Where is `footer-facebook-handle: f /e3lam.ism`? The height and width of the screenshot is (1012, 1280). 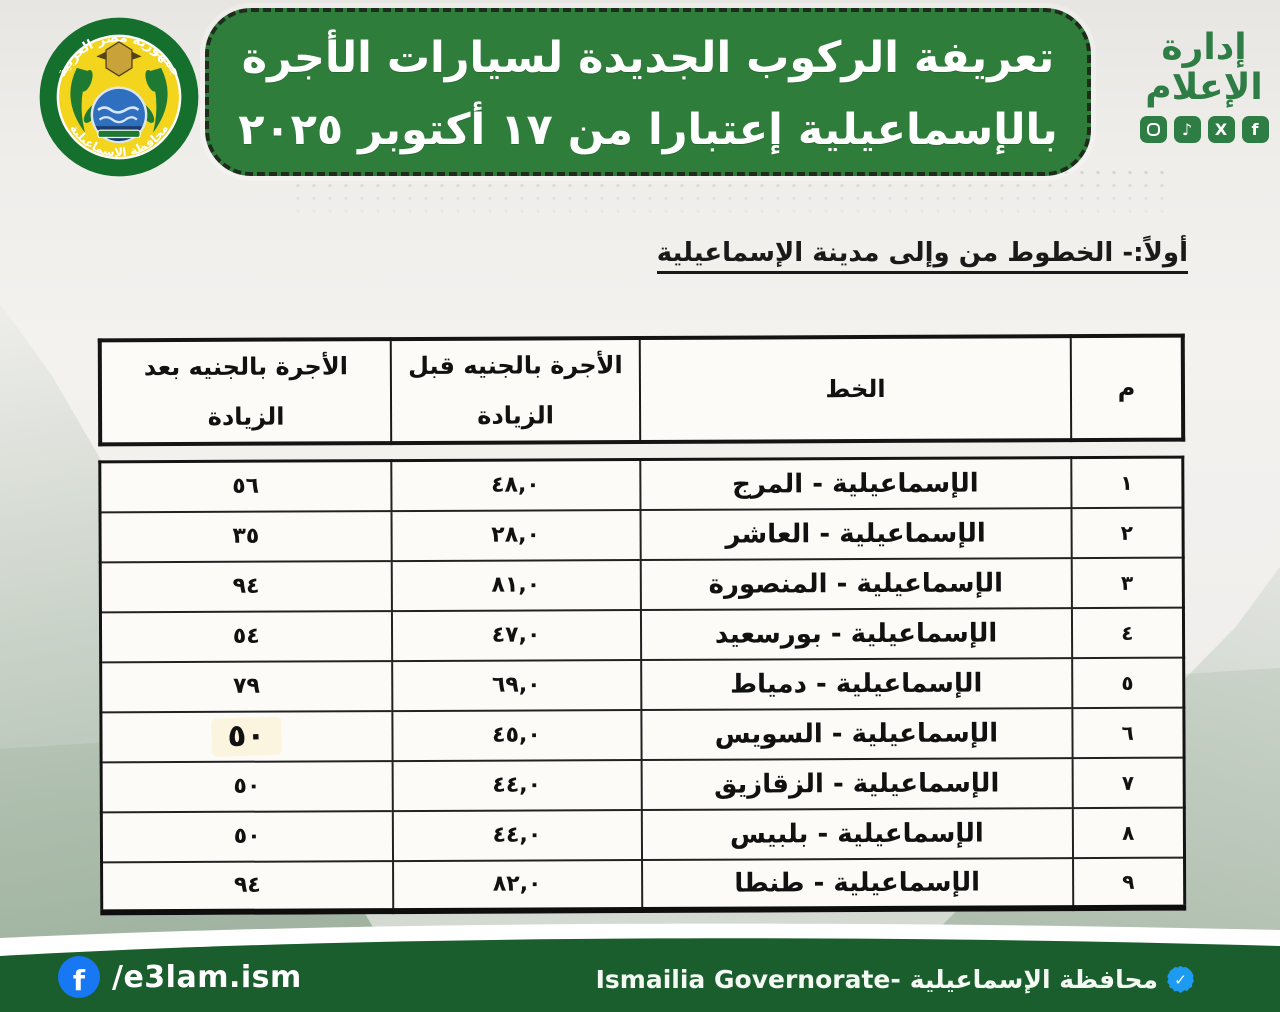 footer-facebook-handle: f /e3lam.ism is located at coordinates (180, 977).